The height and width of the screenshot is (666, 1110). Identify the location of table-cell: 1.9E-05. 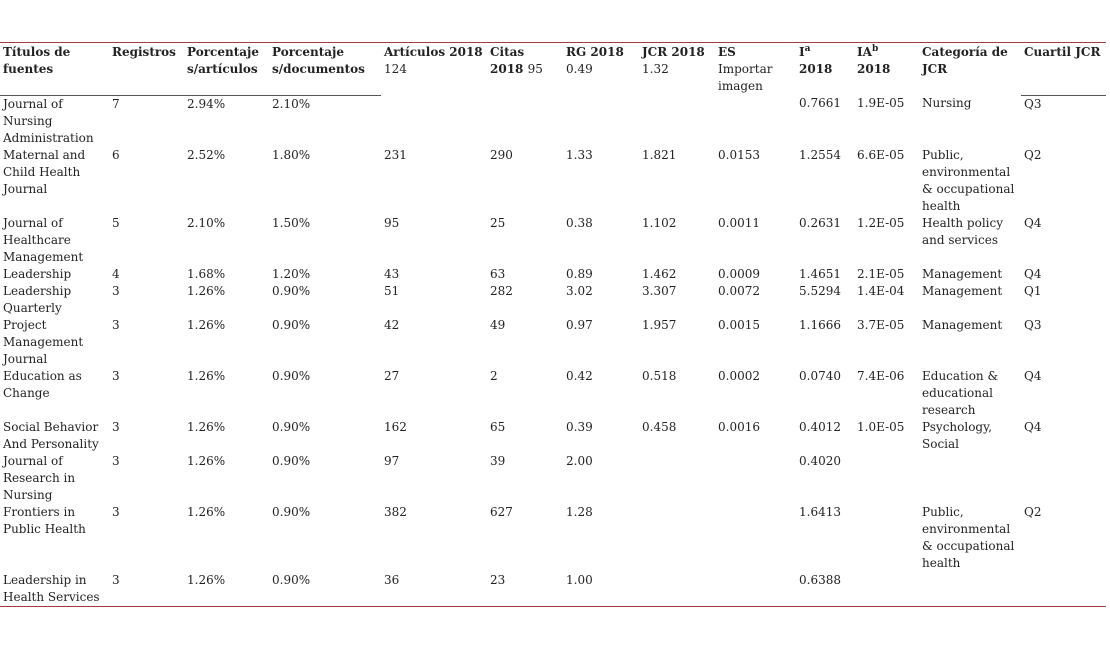
(886, 121).